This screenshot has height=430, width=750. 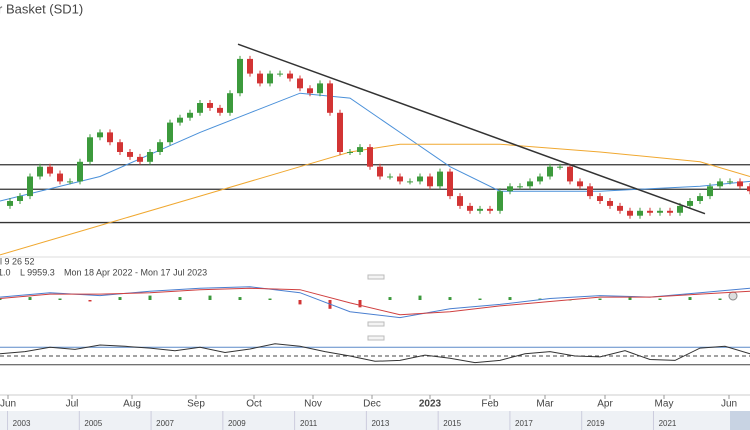 What do you see at coordinates (22, 423) in the screenshot?
I see `navigator-label: 2003` at bounding box center [22, 423].